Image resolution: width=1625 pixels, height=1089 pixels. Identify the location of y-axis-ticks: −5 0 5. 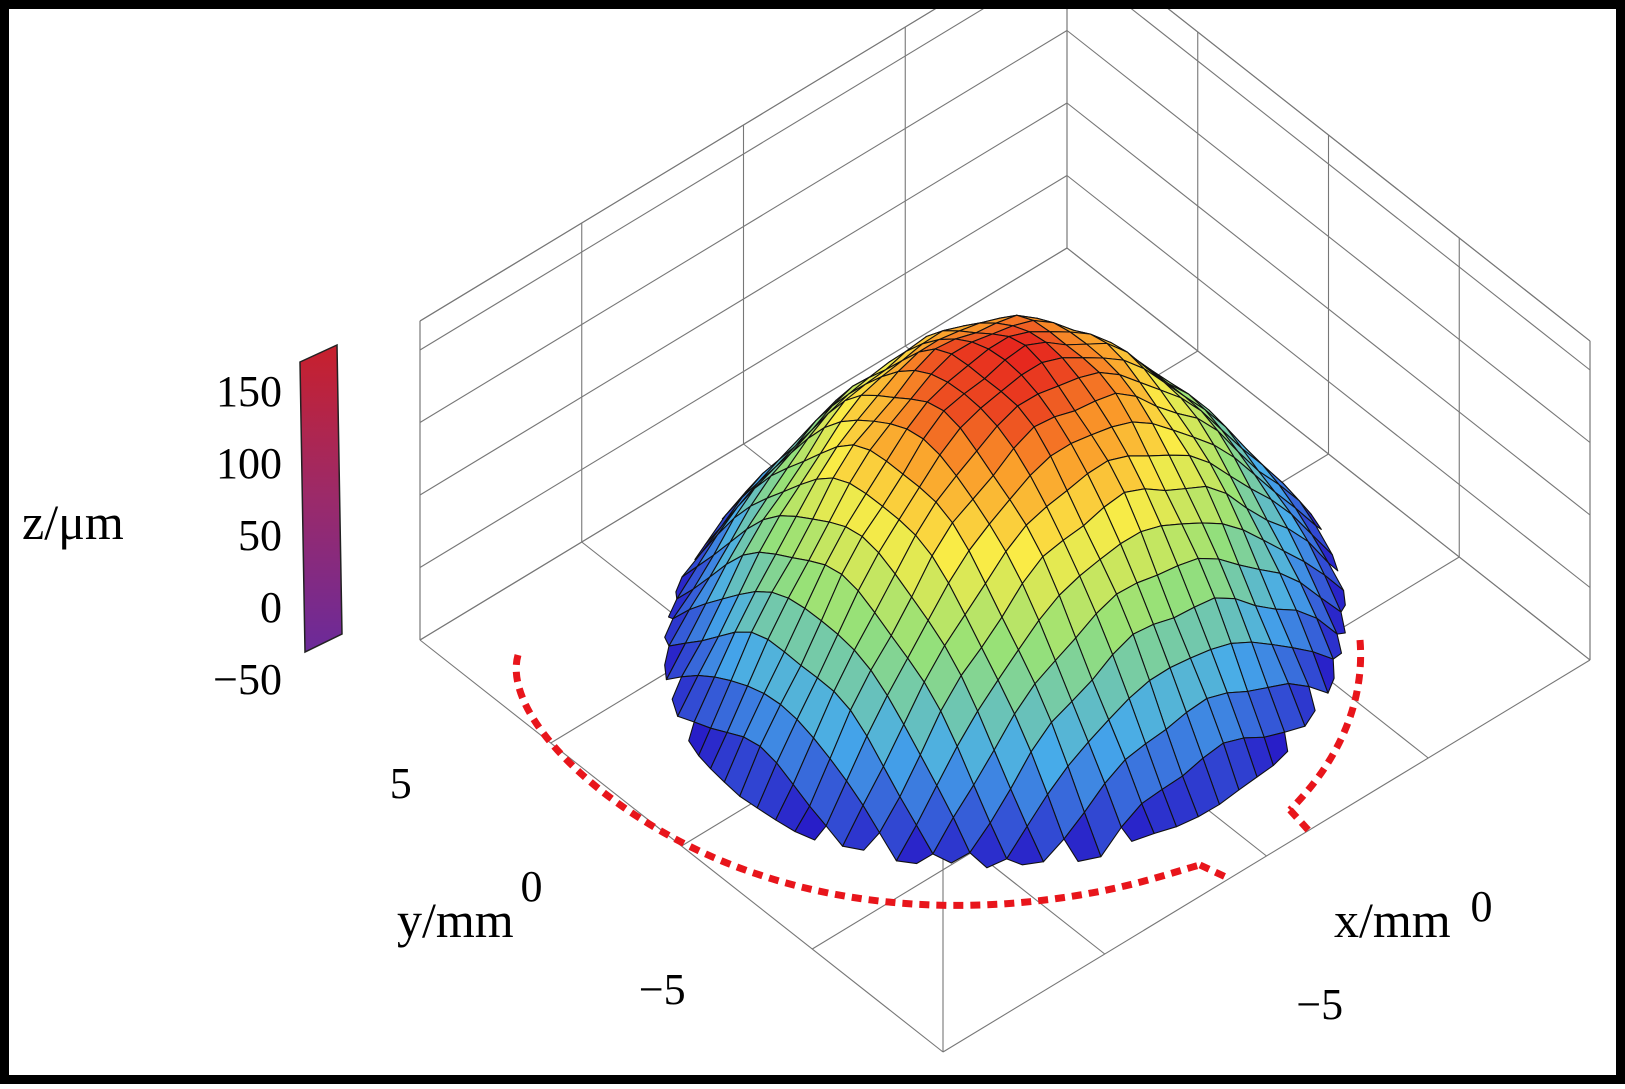
(538, 886).